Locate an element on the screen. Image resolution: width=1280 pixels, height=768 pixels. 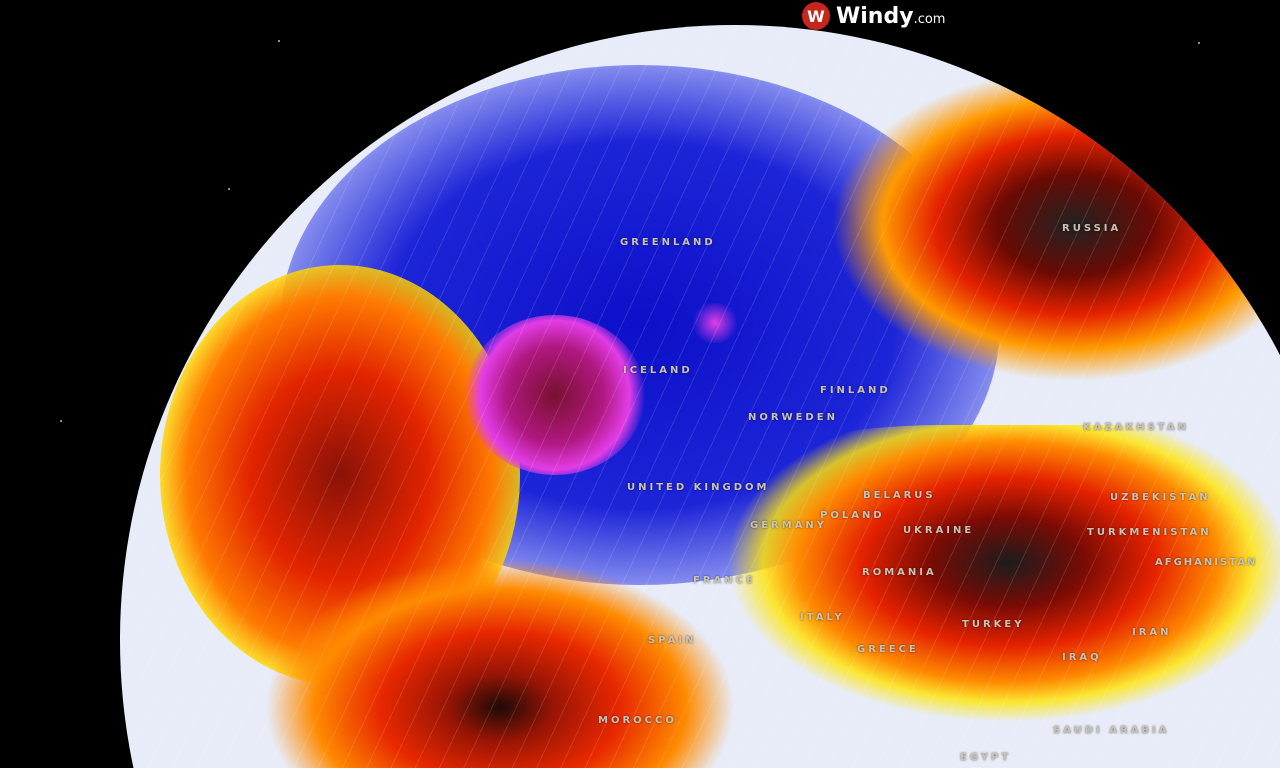
label-greece: GREECE is located at coordinates (888, 649).